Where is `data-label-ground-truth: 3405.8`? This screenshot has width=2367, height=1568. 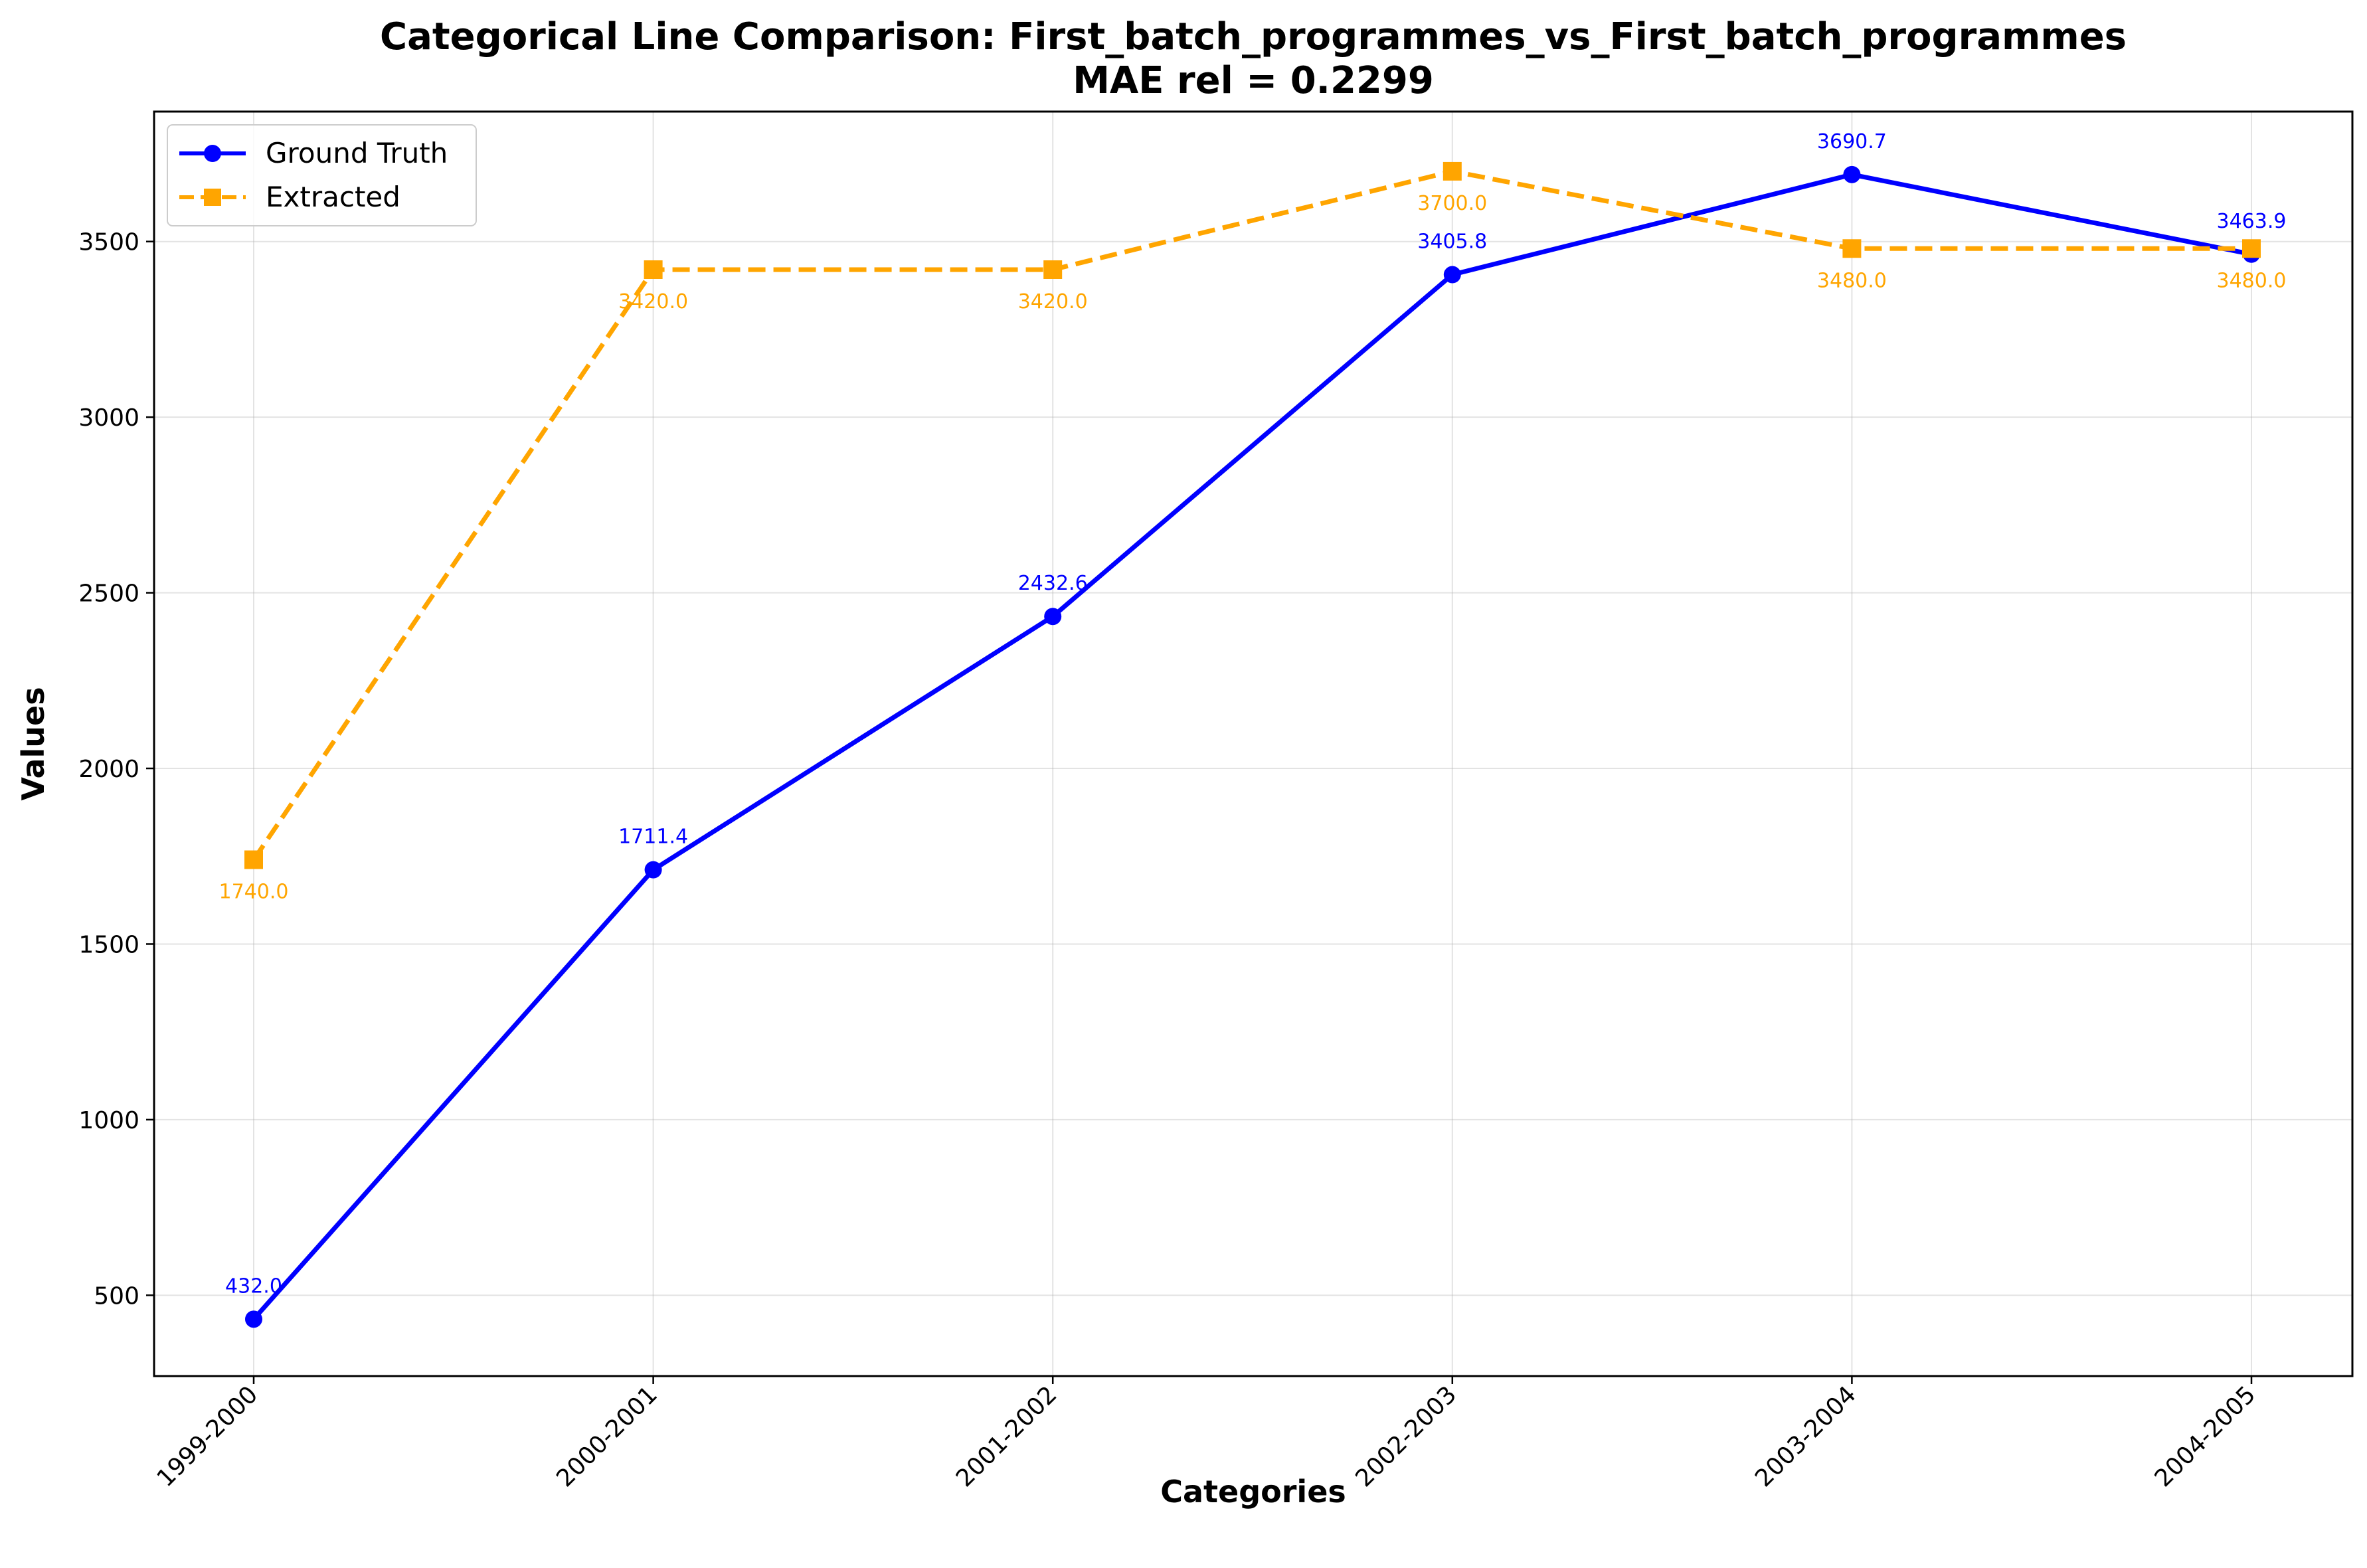
data-label-ground-truth: 3405.8 is located at coordinates (1452, 242).